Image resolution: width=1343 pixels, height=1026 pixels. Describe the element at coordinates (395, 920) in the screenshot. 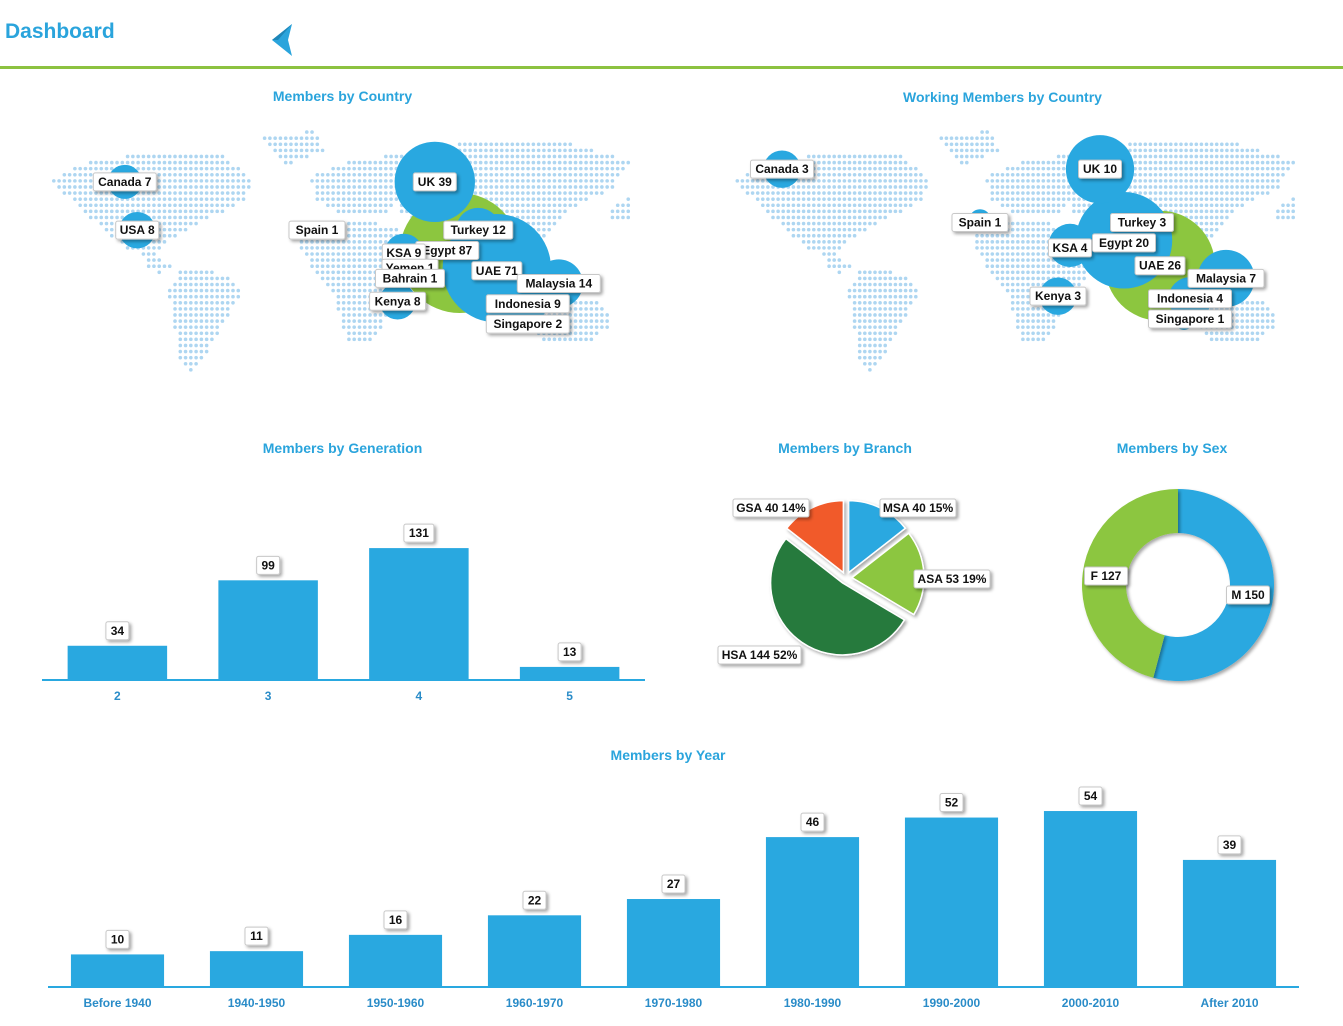

I see `bar-value-label-2-box` at that location.